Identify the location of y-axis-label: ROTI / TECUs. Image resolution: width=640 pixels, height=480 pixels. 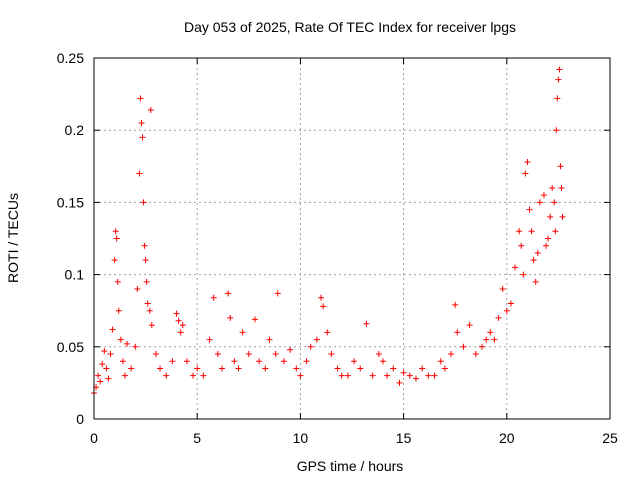
(13, 238).